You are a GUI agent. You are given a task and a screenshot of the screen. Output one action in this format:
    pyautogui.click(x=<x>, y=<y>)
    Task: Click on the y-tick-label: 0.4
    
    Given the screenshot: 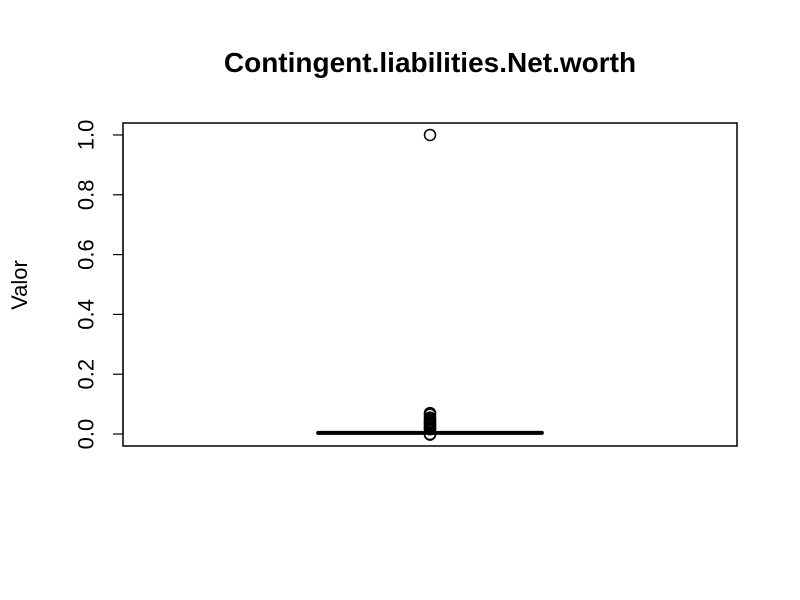 What is the action you would take?
    pyautogui.click(x=86, y=314)
    